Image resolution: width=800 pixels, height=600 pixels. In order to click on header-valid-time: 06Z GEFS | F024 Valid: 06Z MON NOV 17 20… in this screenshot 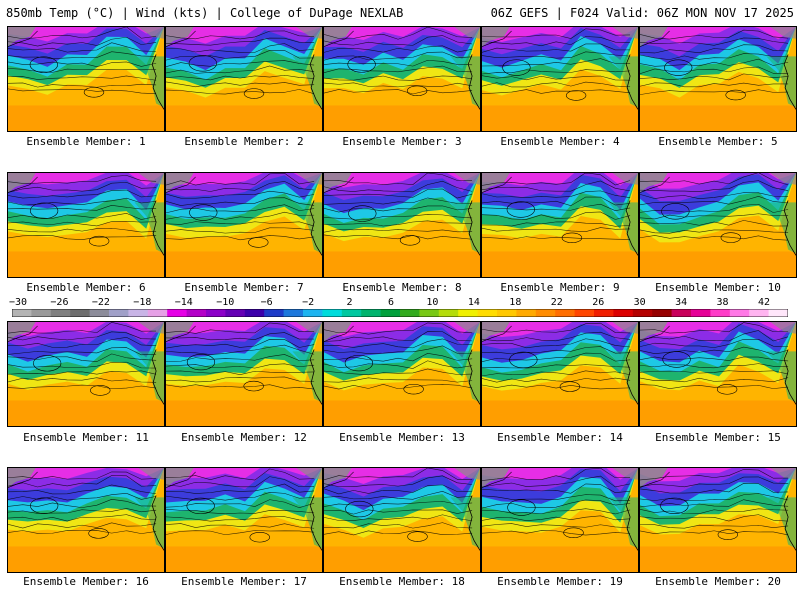, I will do `click(642, 13)`.